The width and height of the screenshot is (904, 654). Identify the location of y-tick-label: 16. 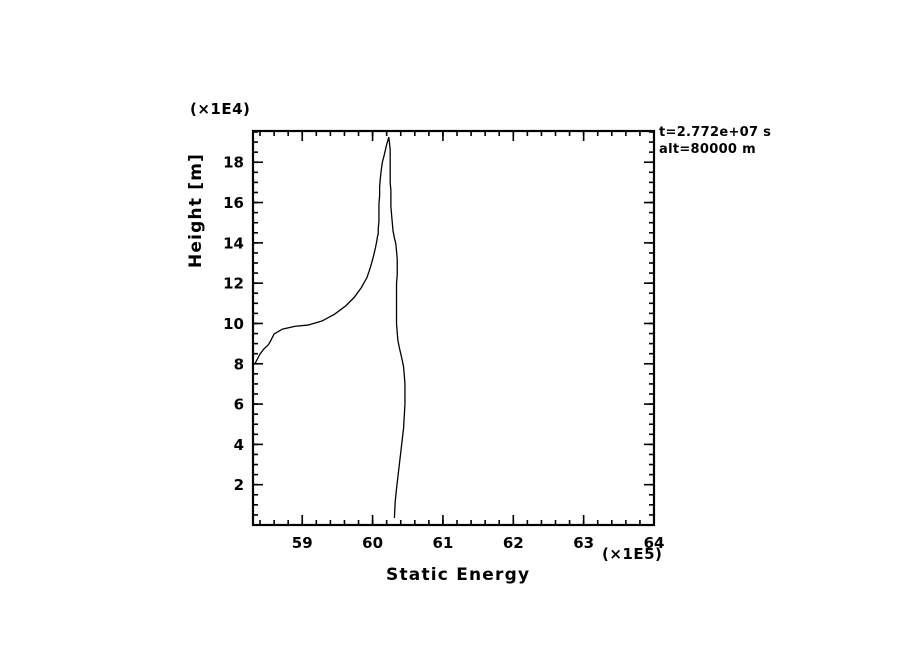
(233, 203).